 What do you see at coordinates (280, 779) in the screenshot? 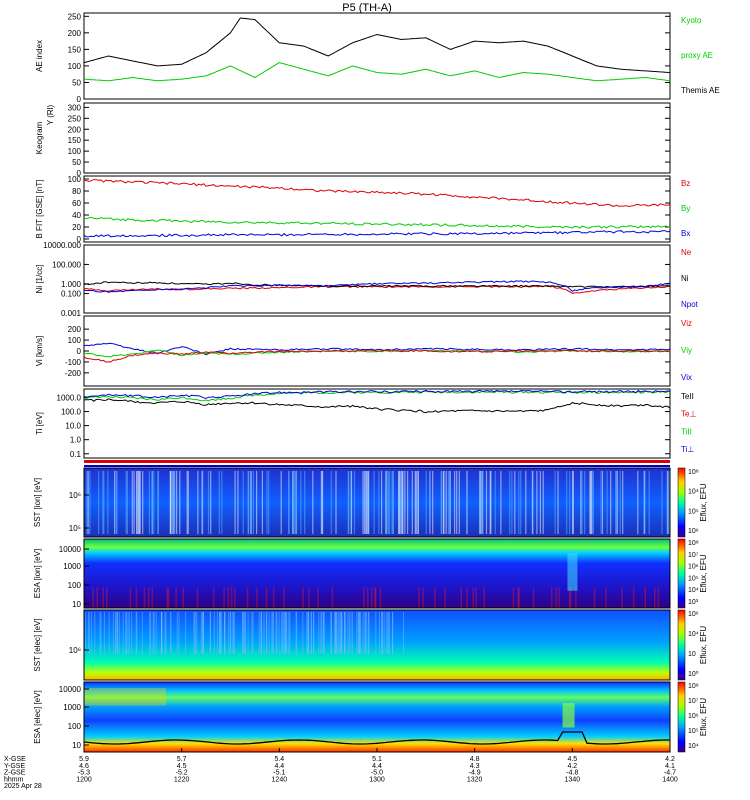
I see `xaxis-value: 1240` at bounding box center [280, 779].